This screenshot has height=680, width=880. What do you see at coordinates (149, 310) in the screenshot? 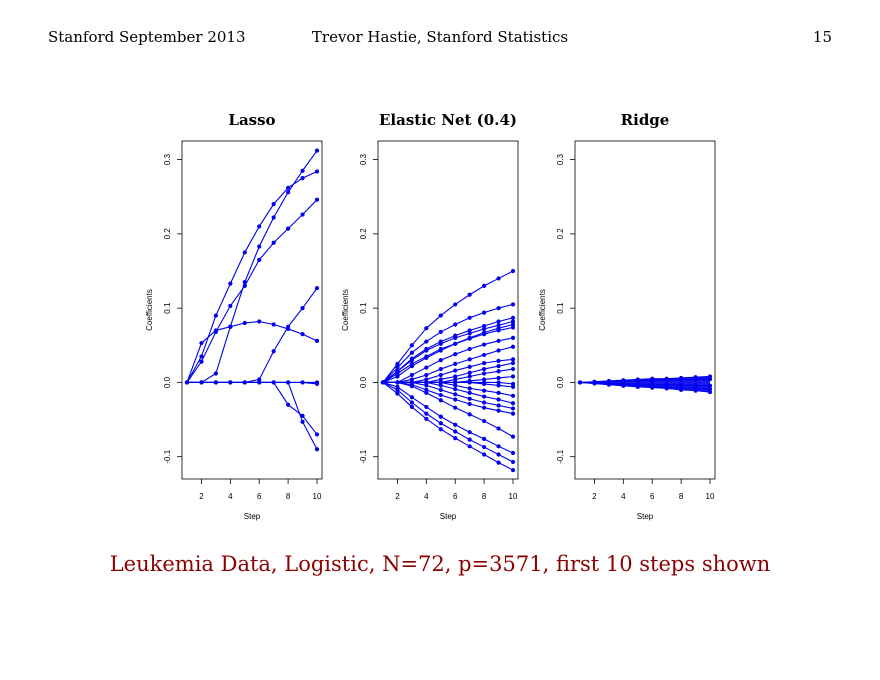
I see `y-axis-label: Coefficients` at bounding box center [149, 310].